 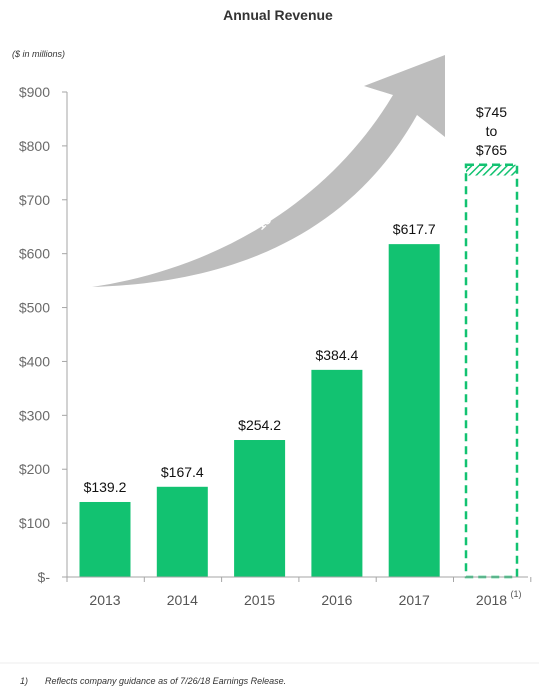 What do you see at coordinates (34, 308) in the screenshot?
I see `y-tick-label: $500` at bounding box center [34, 308].